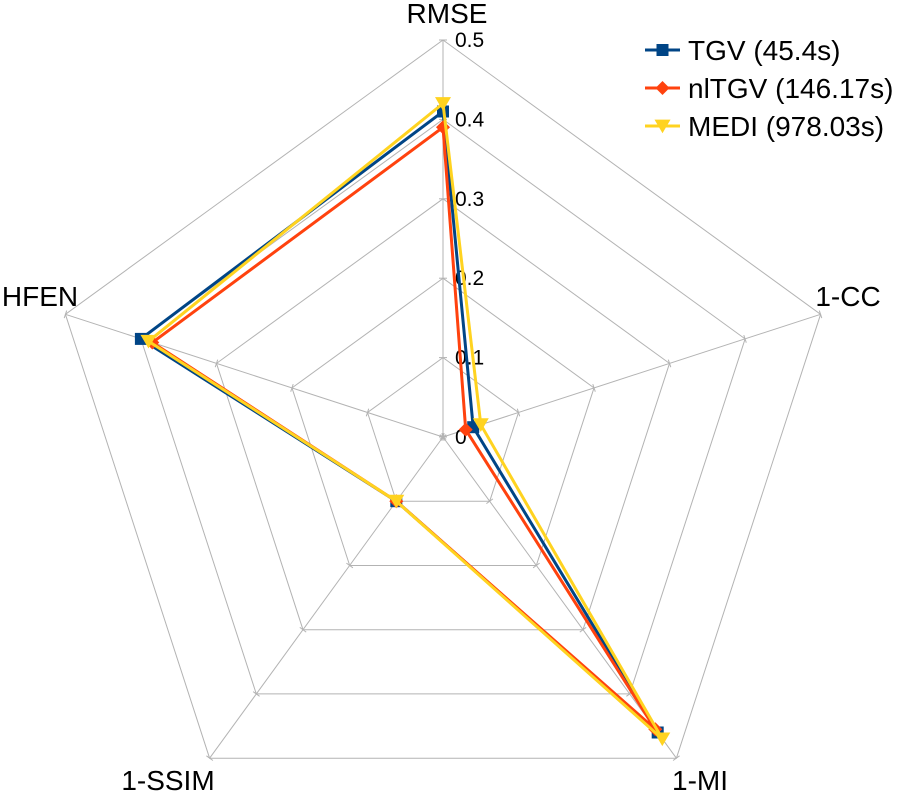 This screenshot has height=792, width=907. I want to click on axis-label-rmse: RMSE, so click(447, 14).